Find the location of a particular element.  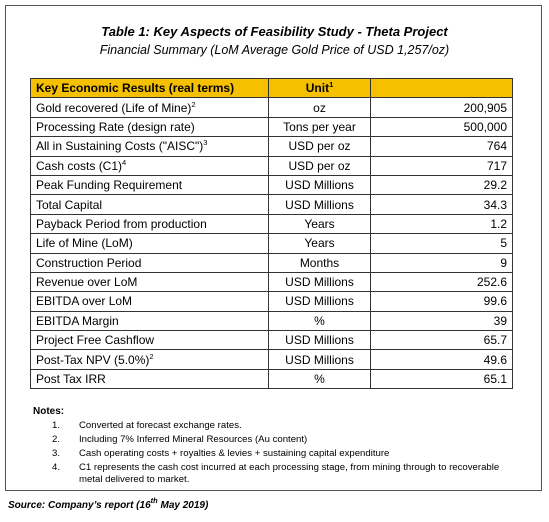

header-cell: Key Economic Results (real terms) is located at coordinates (149, 88).